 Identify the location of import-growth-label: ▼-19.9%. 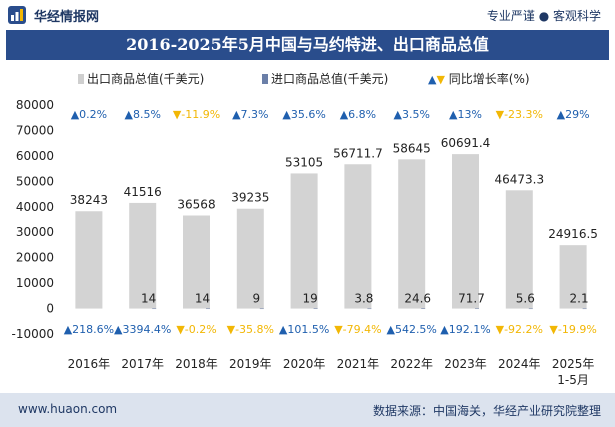
(572, 329).